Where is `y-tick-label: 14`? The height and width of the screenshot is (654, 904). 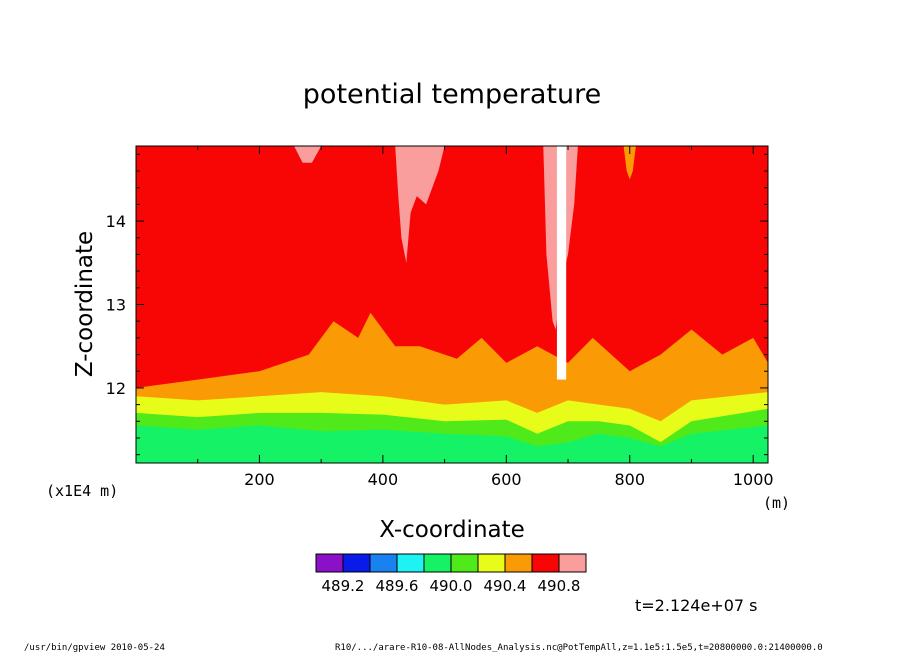 y-tick-label: 14 is located at coordinates (116, 221).